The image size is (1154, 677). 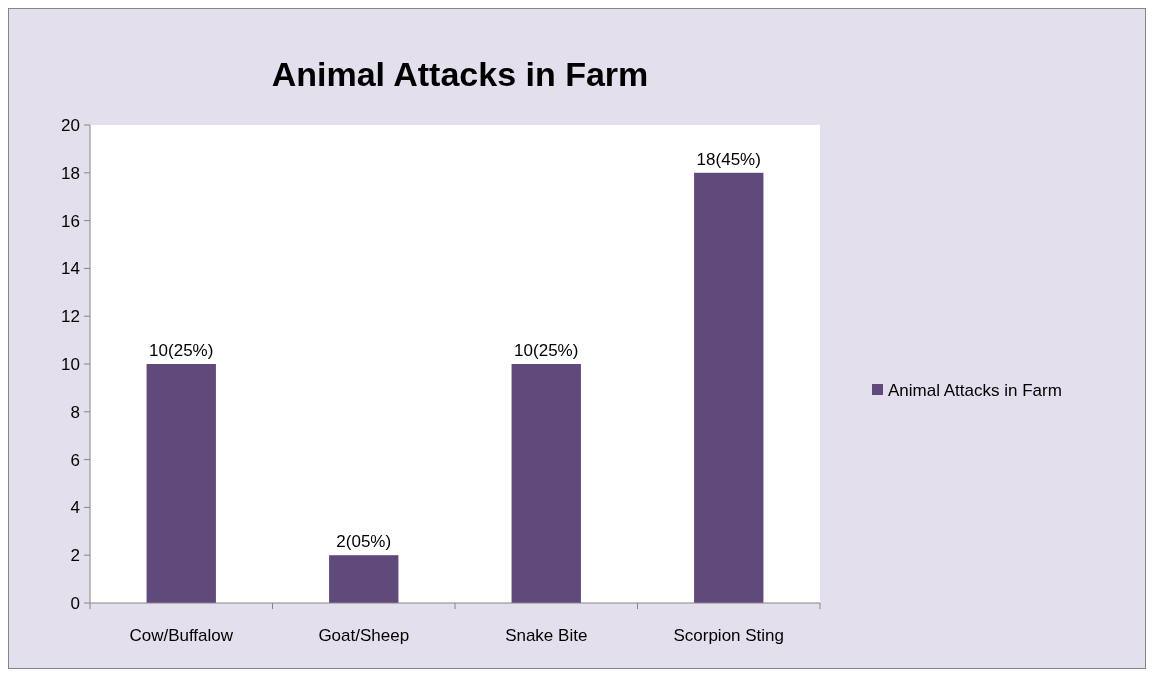 I want to click on x-tick-label: Goat/Sheep, so click(x=364, y=635).